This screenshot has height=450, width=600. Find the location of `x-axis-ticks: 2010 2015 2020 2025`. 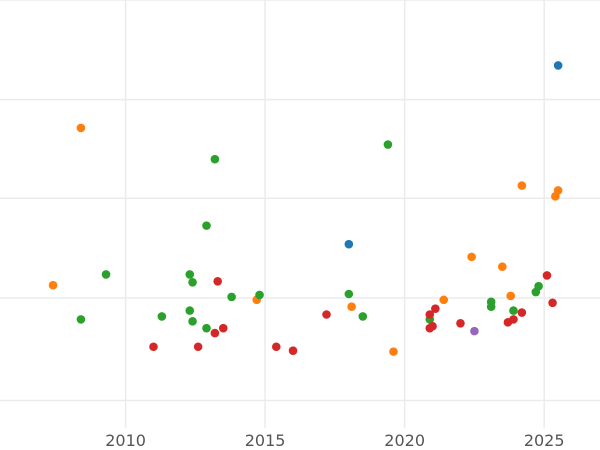

x-axis-ticks: 2010 2015 2020 2025 is located at coordinates (334, 440).